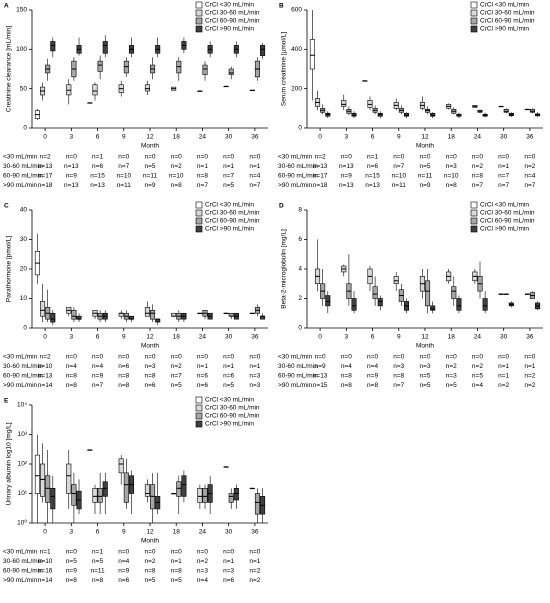 This screenshot has width=550, height=603. I want to click on n-table-row-label: 30-60 mL/min, so click(23, 561).